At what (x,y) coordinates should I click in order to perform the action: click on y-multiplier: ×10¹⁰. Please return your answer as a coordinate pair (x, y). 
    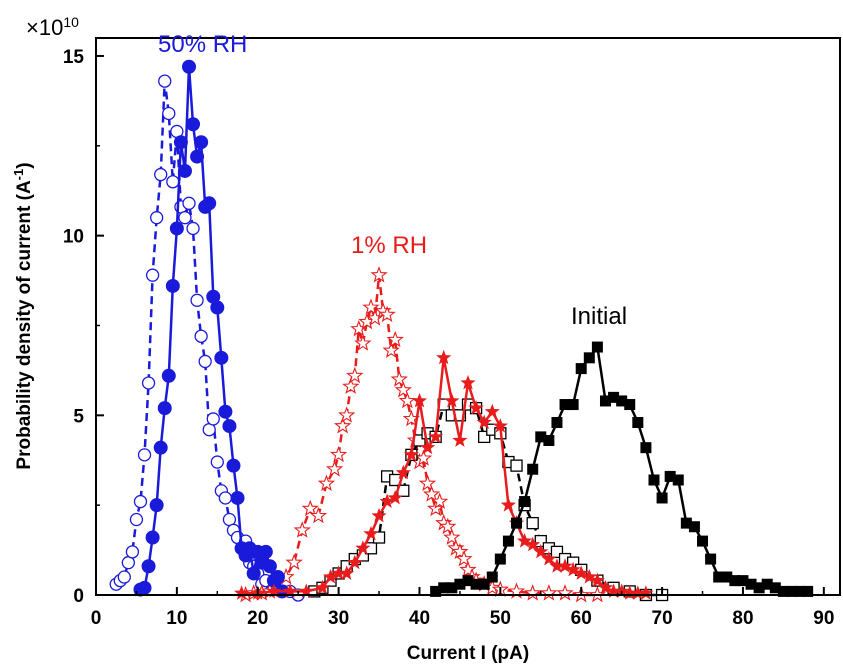
    Looking at the image, I should click on (52, 27).